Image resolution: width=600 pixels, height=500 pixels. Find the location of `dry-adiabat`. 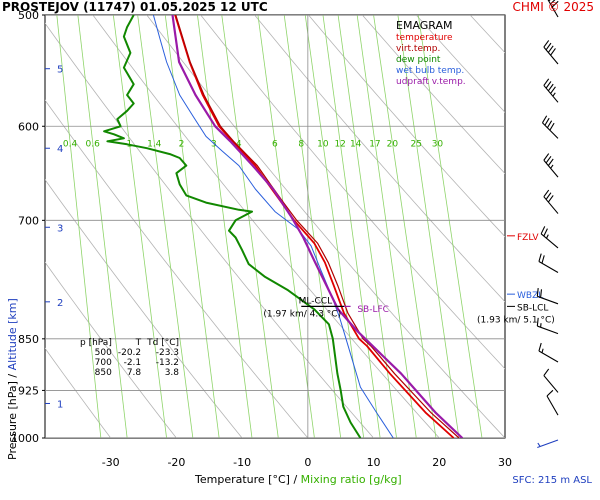

dry-adiabat is located at coordinates (78, 392).